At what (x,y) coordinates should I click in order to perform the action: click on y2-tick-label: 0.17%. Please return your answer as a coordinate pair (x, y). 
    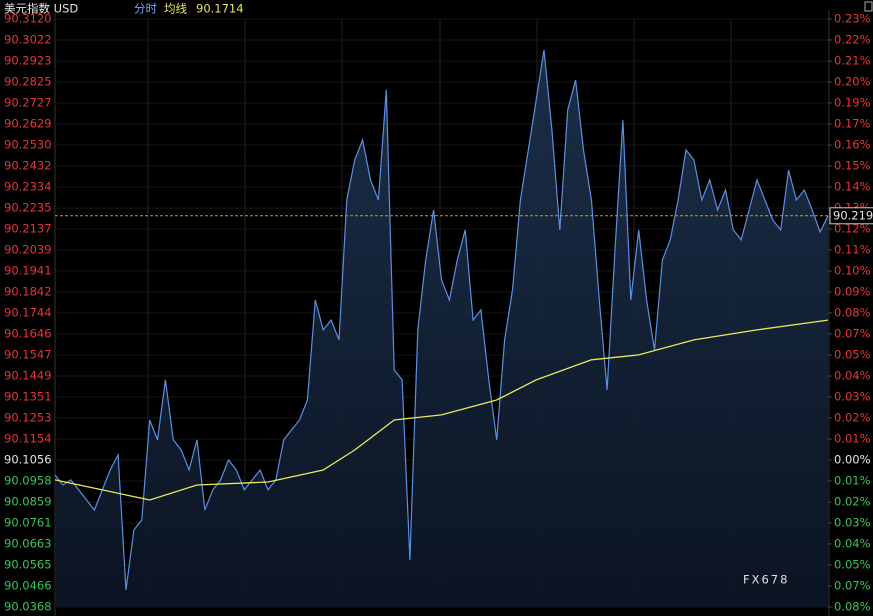
    Looking at the image, I should click on (852, 123).